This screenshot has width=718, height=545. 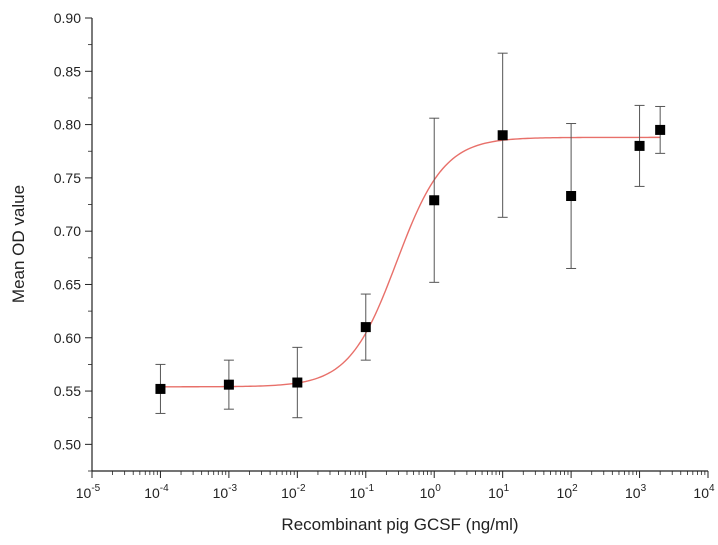 I want to click on y-tick-label: 0.85, so click(x=67, y=71).